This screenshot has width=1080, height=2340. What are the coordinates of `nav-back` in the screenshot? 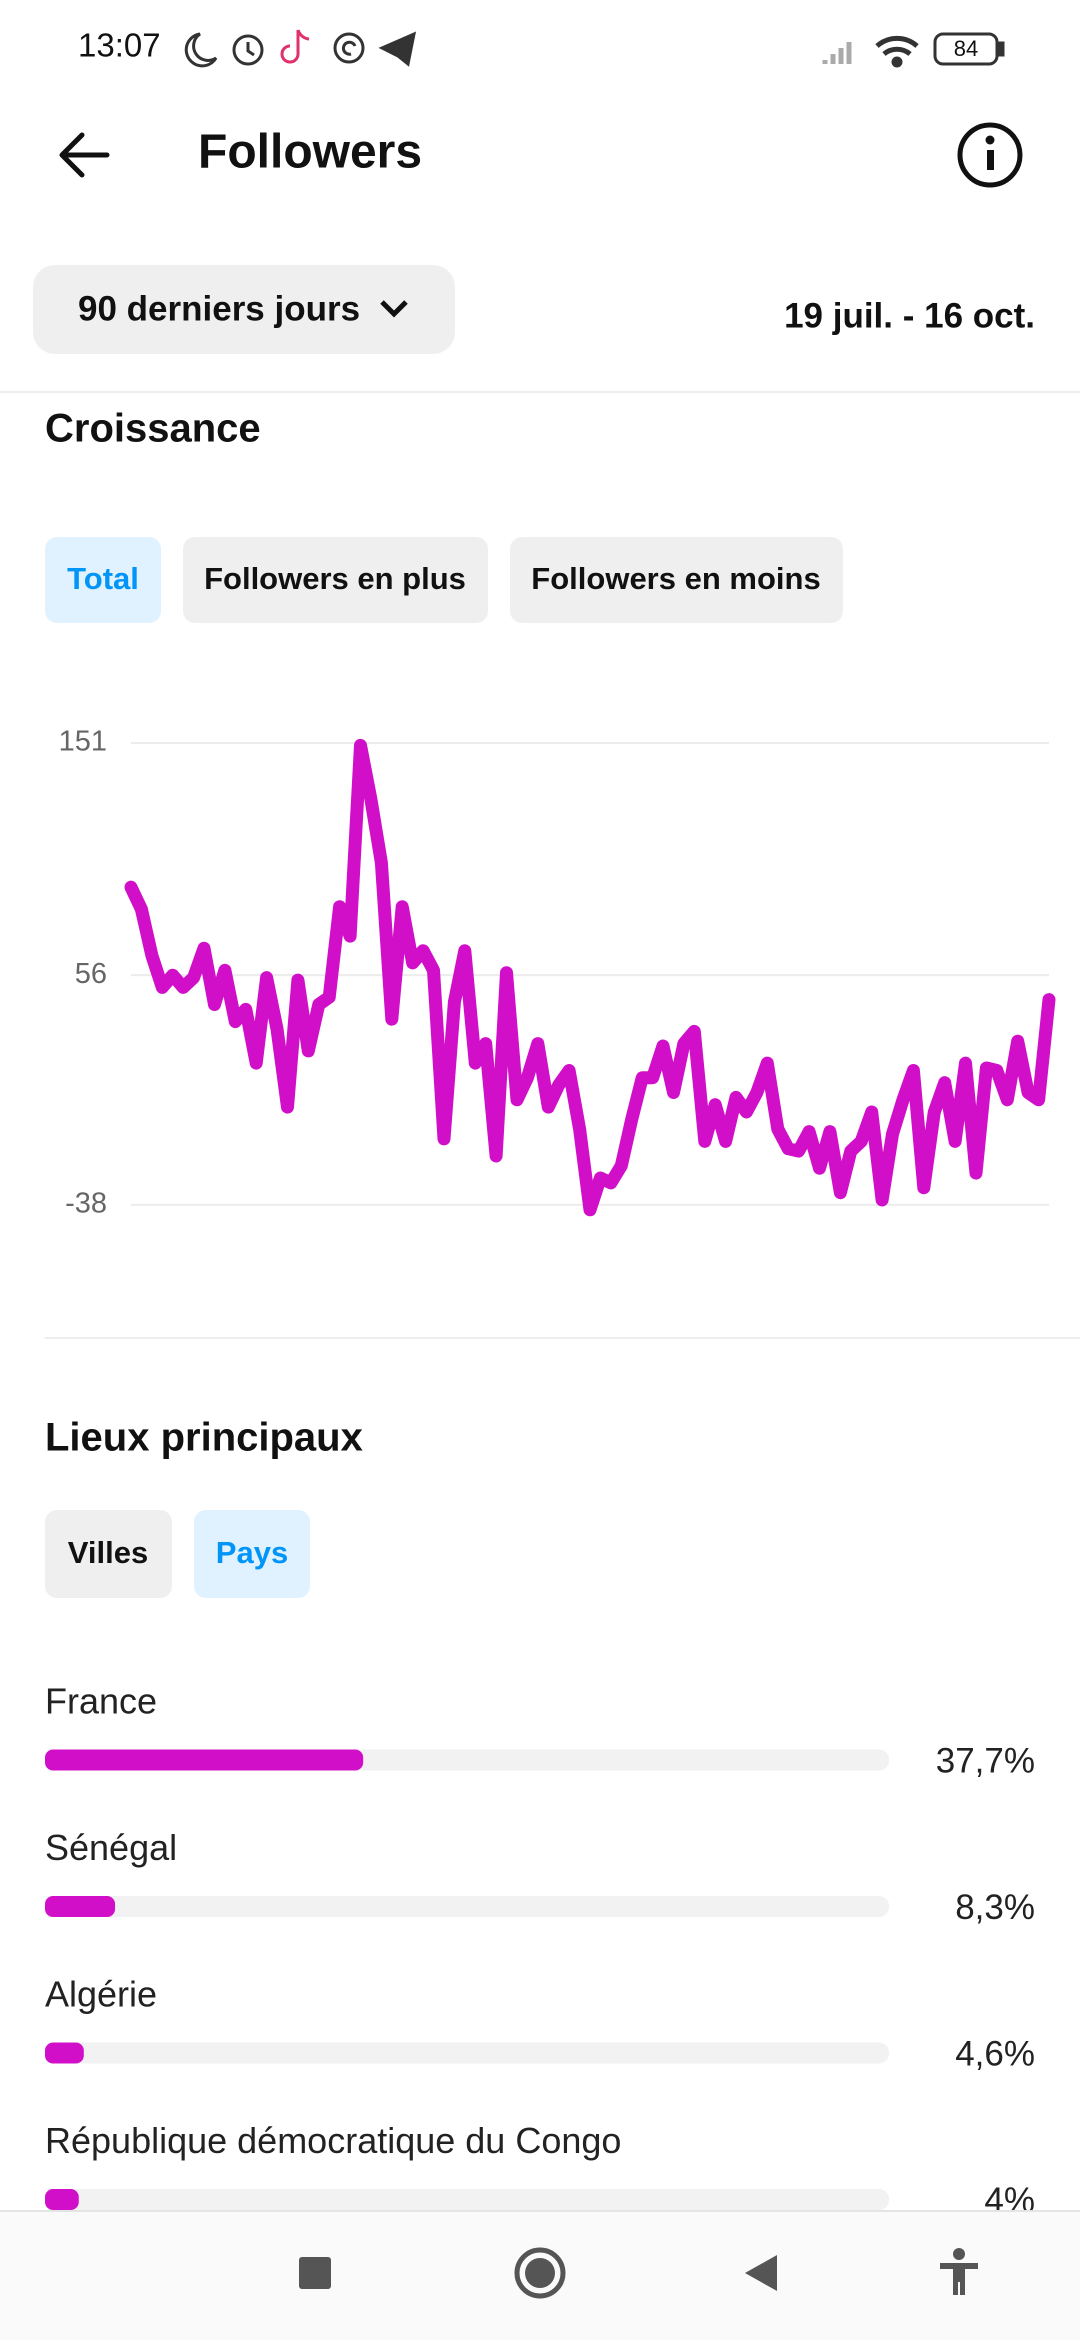 It's located at (761, 2273).